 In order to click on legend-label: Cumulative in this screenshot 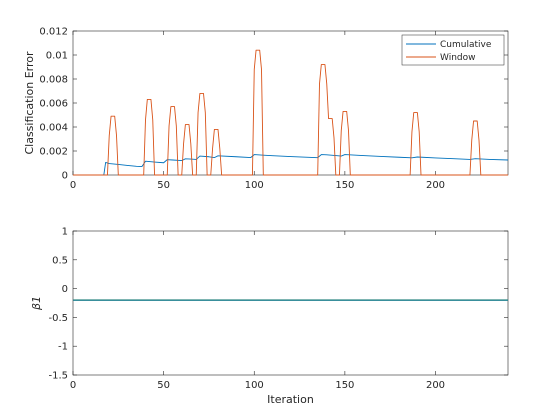, I will do `click(466, 45)`.